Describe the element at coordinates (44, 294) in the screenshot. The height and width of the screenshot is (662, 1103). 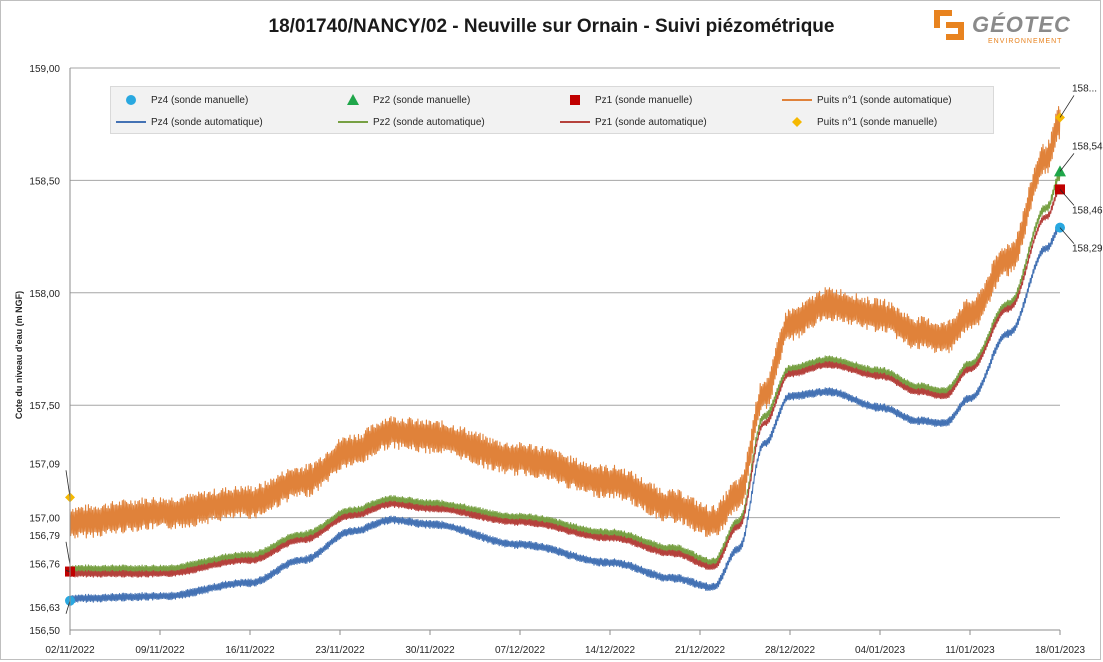
I see `y-tick-label: 158,00` at that location.